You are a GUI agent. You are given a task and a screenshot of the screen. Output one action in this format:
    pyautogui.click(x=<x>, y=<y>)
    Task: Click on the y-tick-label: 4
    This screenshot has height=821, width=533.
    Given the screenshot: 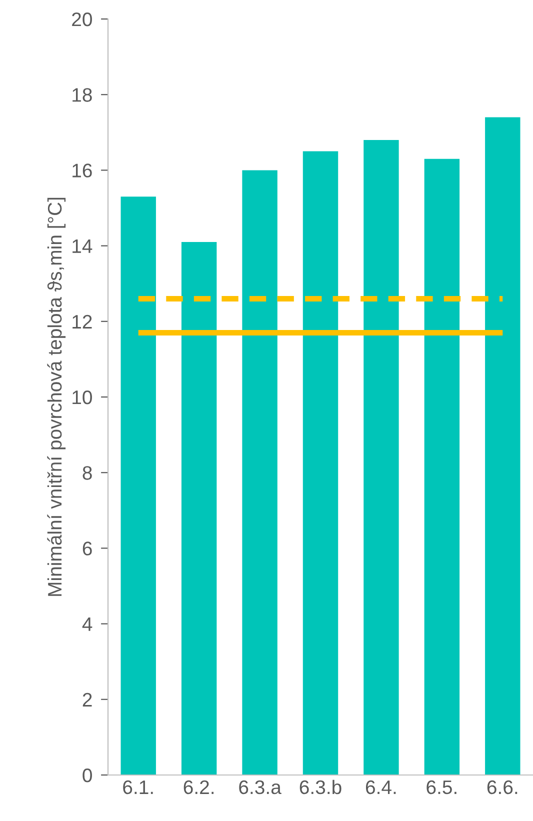 What is the action you would take?
    pyautogui.click(x=87, y=624)
    